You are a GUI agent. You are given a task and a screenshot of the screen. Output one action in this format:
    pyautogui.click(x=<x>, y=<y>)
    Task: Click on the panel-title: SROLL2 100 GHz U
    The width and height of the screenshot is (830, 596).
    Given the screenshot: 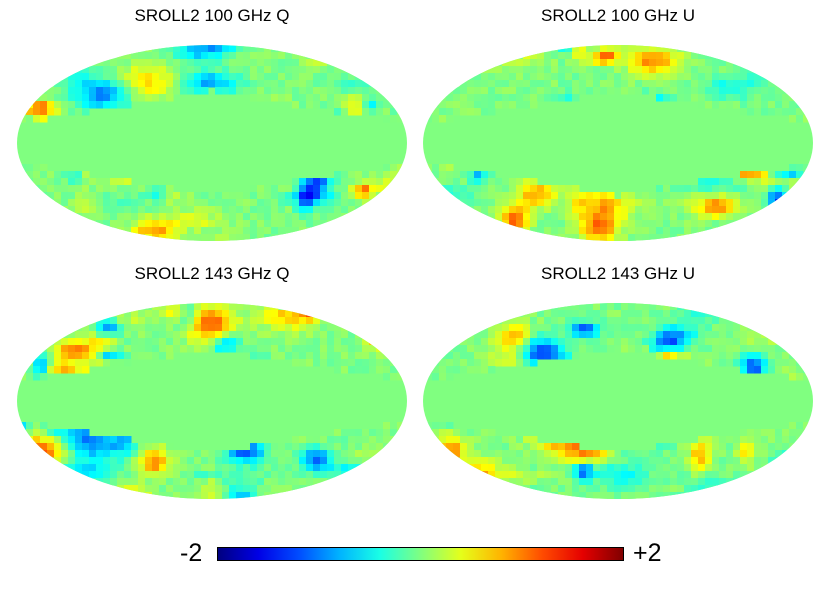 What is the action you would take?
    pyautogui.click(x=617, y=15)
    